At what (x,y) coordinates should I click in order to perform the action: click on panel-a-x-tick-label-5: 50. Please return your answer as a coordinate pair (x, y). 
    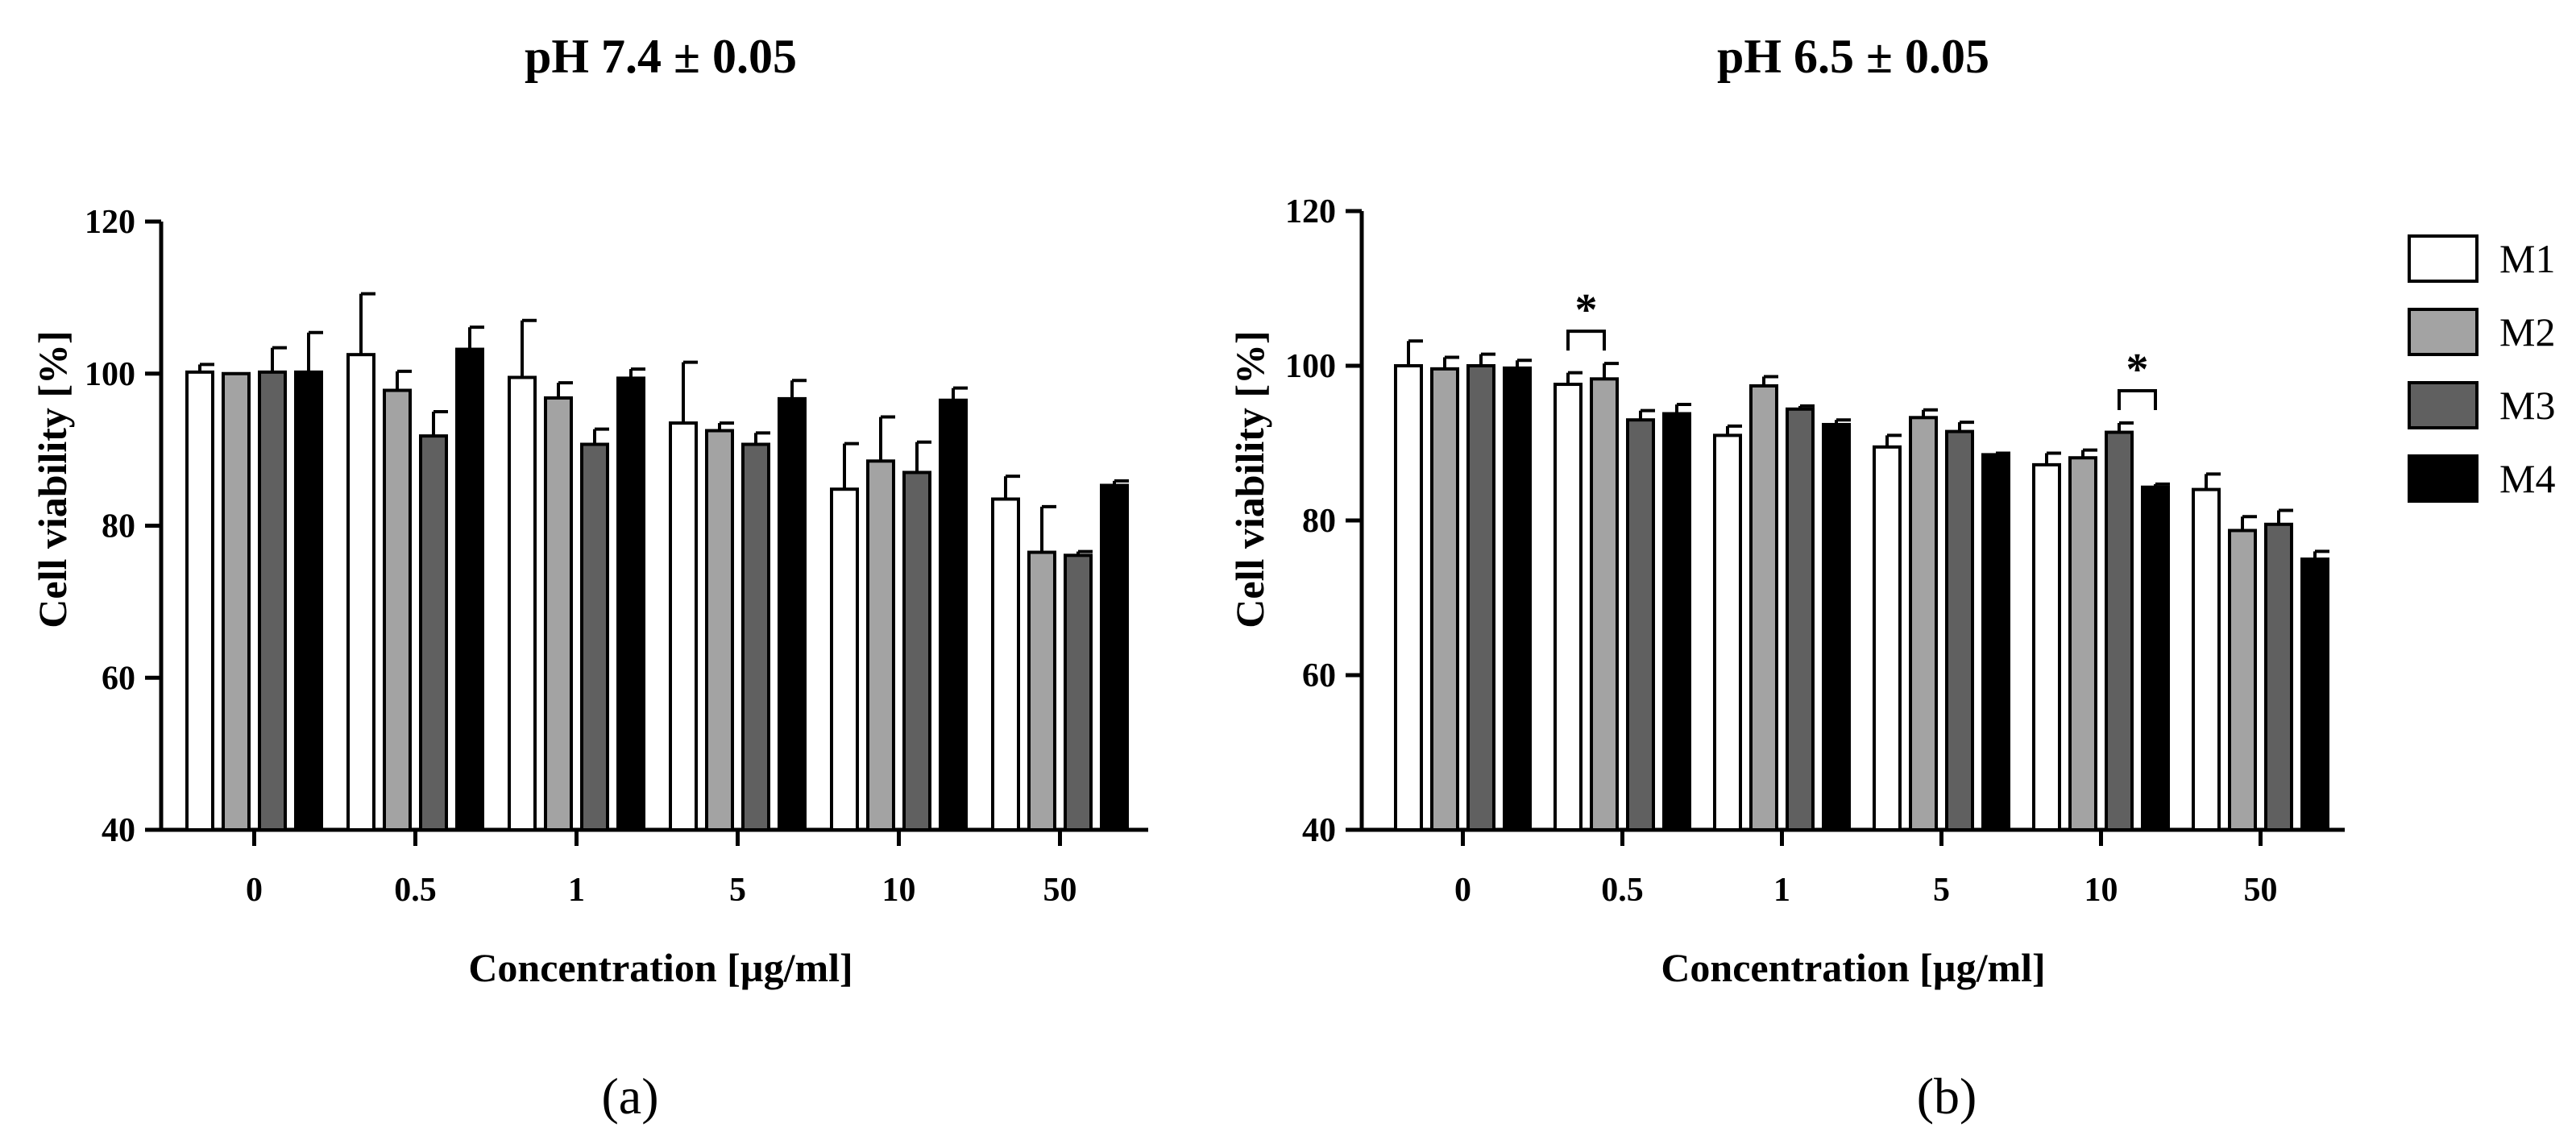
    Looking at the image, I should click on (1060, 890).